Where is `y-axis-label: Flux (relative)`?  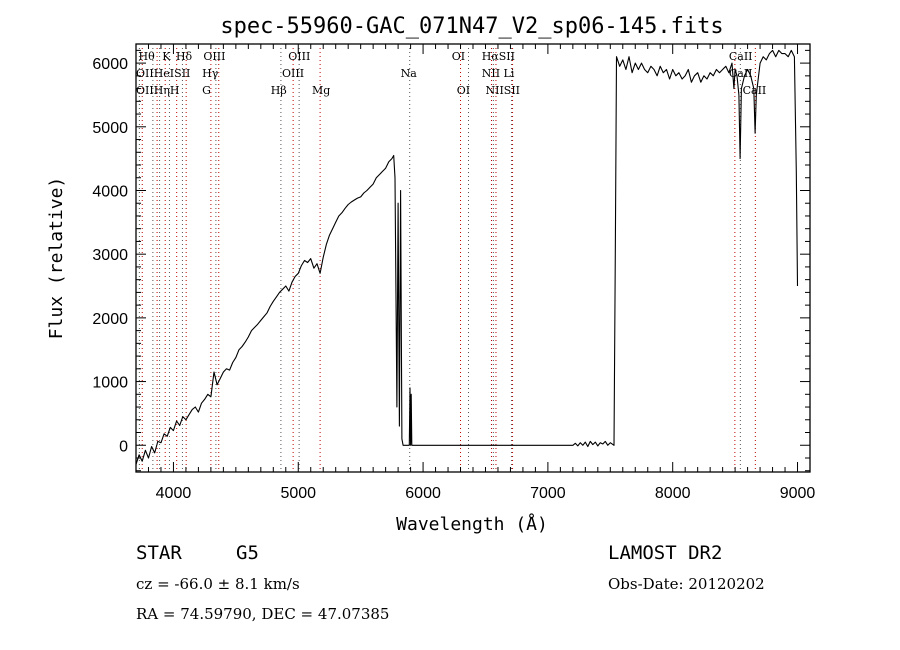
y-axis-label: Flux (relative) is located at coordinates (56, 258).